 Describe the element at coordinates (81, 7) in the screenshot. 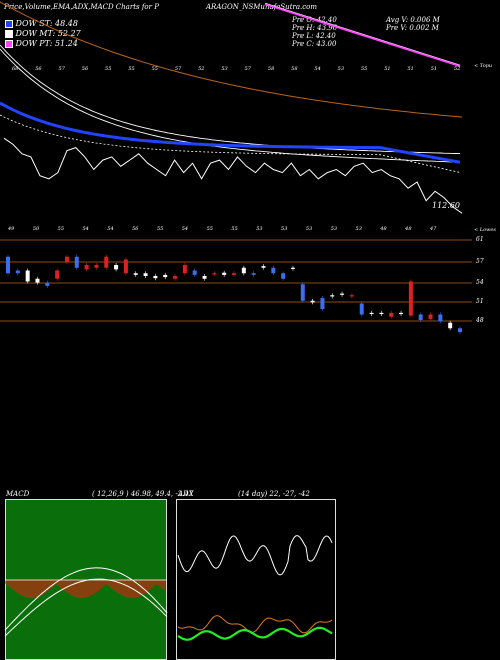

I see `chart-title: Price,Volume,EMA,ADX,MACD Charts for P` at that location.